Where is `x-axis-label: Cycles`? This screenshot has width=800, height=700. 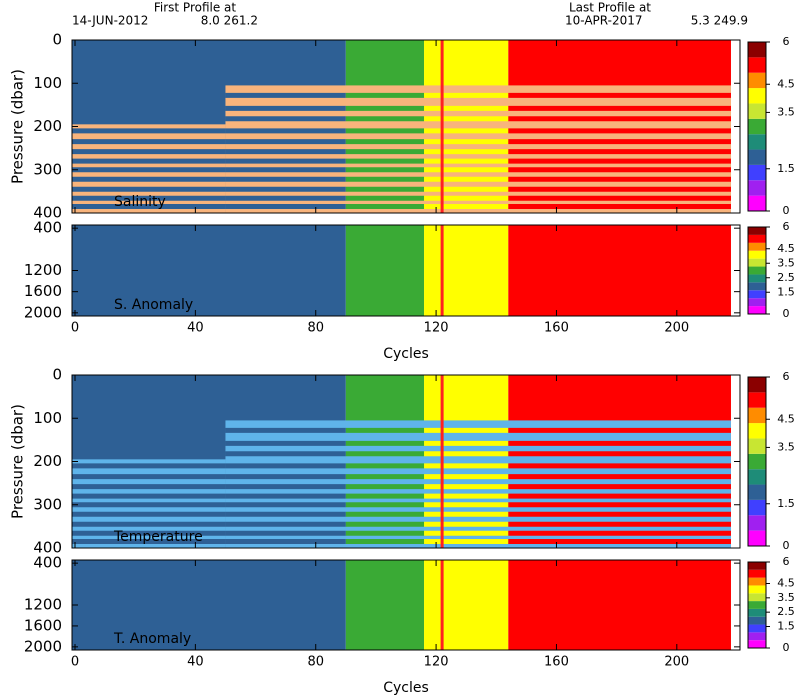 x-axis-label: Cycles is located at coordinates (406, 354).